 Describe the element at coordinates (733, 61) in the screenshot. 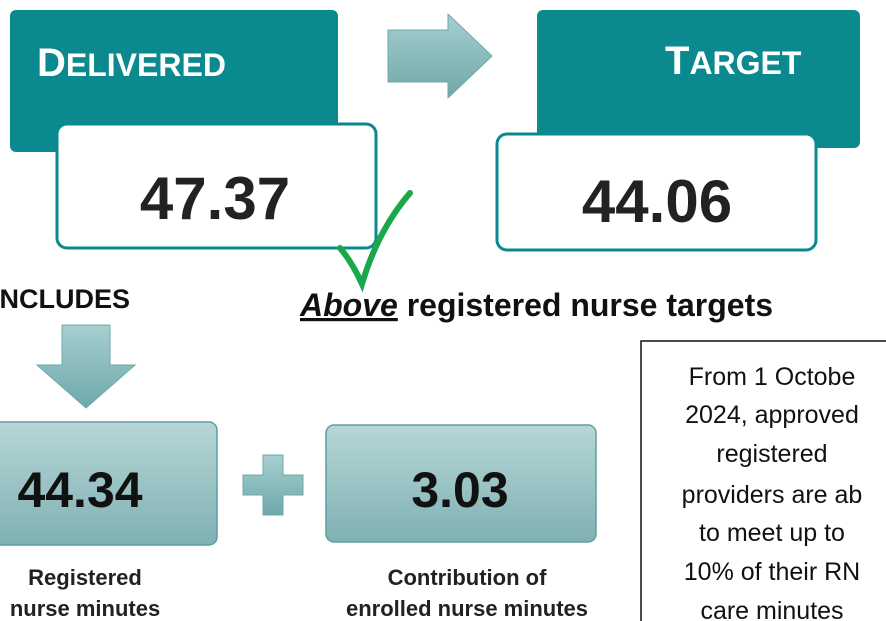

I see `target-label: TARGET` at that location.